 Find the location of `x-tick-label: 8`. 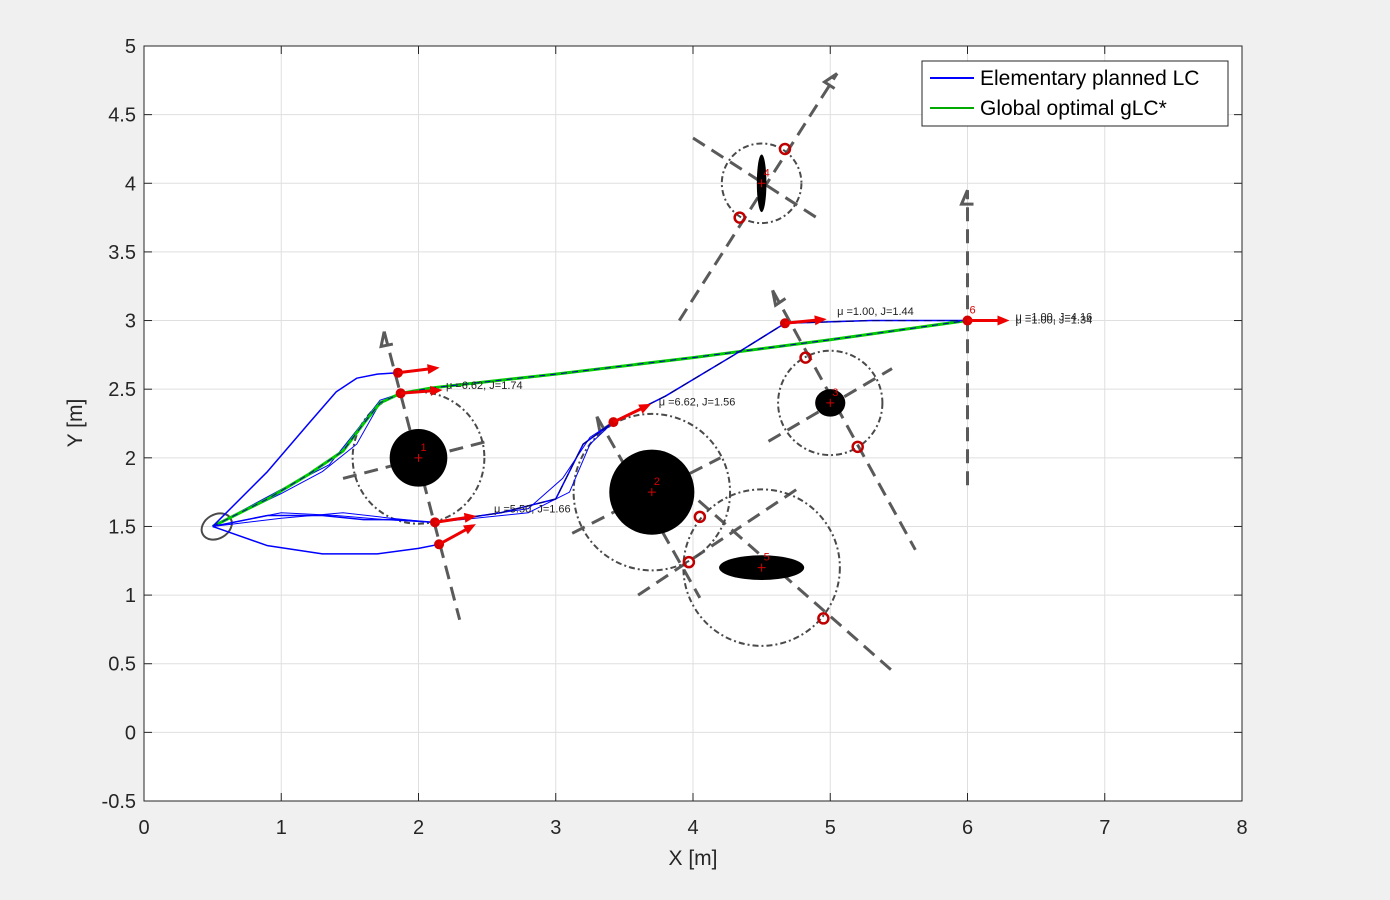

x-tick-label: 8 is located at coordinates (1241, 828).